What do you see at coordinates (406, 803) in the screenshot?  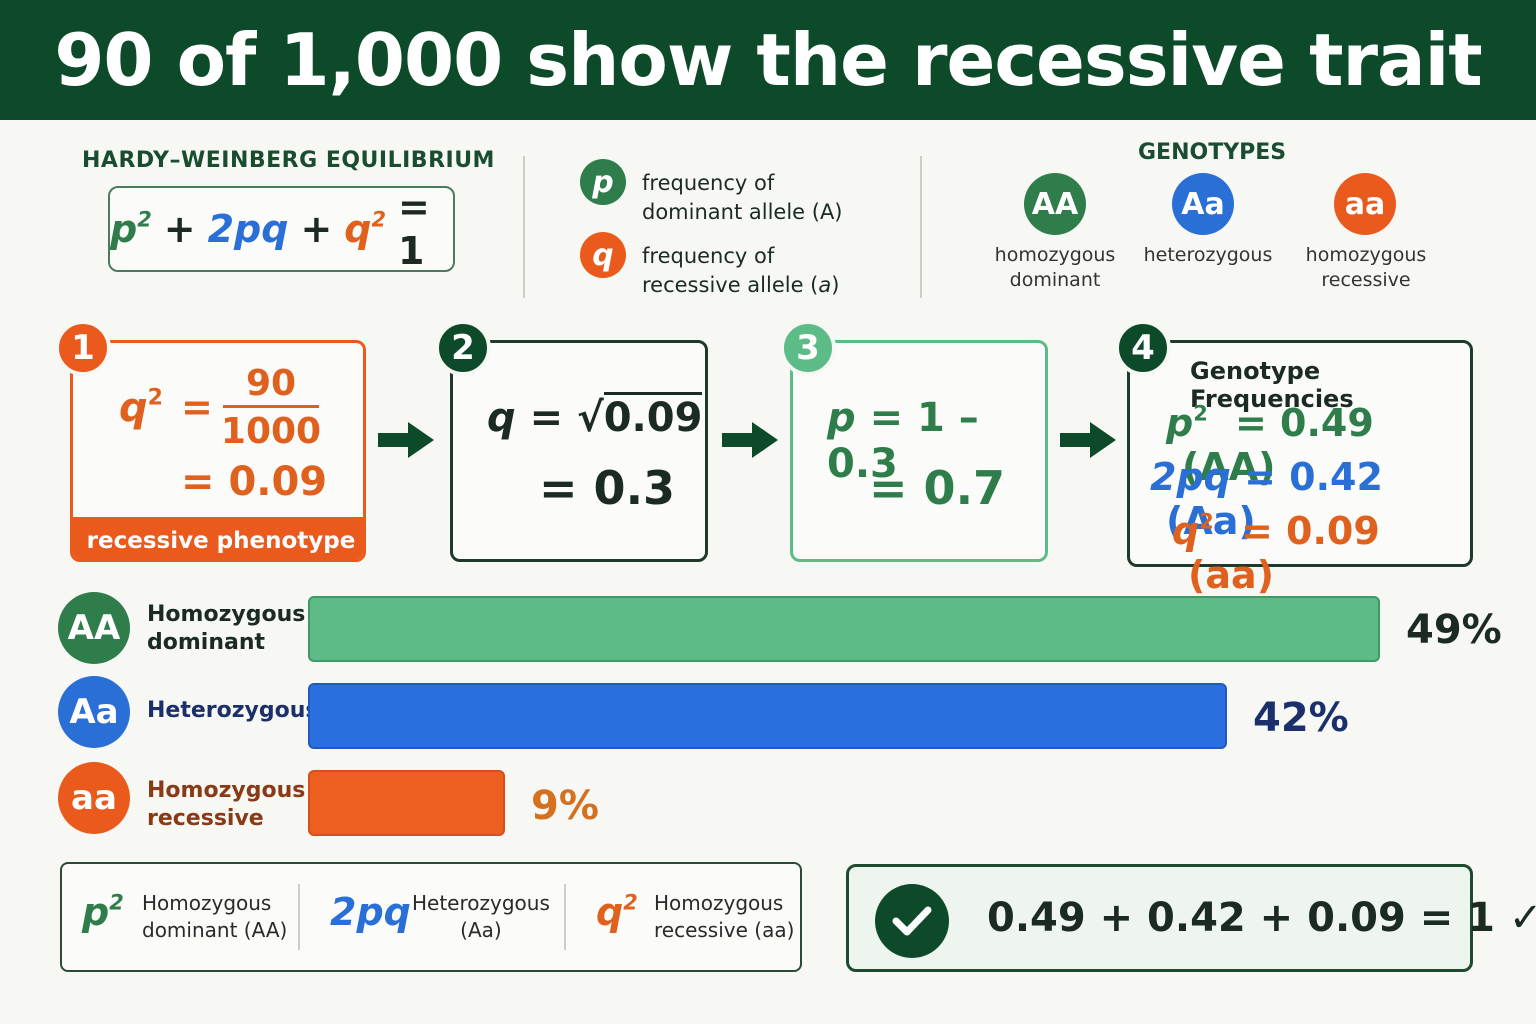 I see `bar-homozygous-recessive` at bounding box center [406, 803].